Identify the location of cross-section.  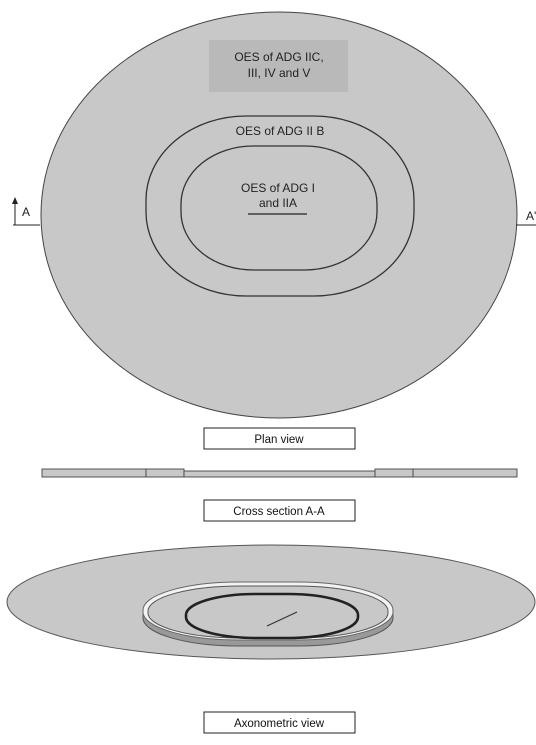
(279, 473).